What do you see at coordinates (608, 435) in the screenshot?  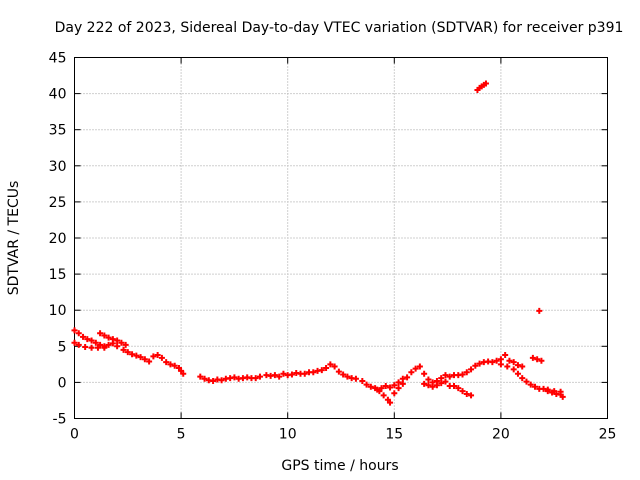 I see `x-tick-label: 25` at bounding box center [608, 435].